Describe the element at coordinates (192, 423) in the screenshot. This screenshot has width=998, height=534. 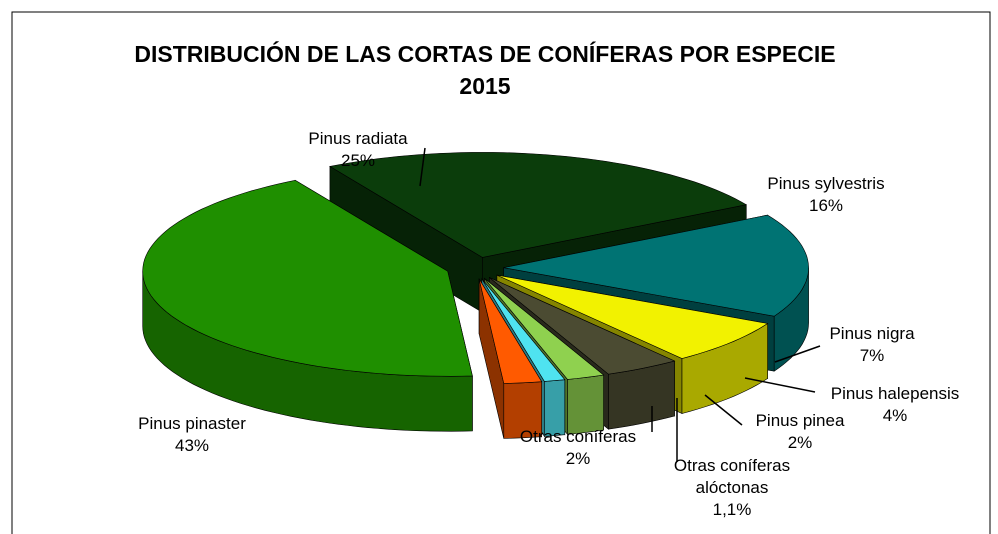
I see `category-label: Pinus pinaster` at that location.